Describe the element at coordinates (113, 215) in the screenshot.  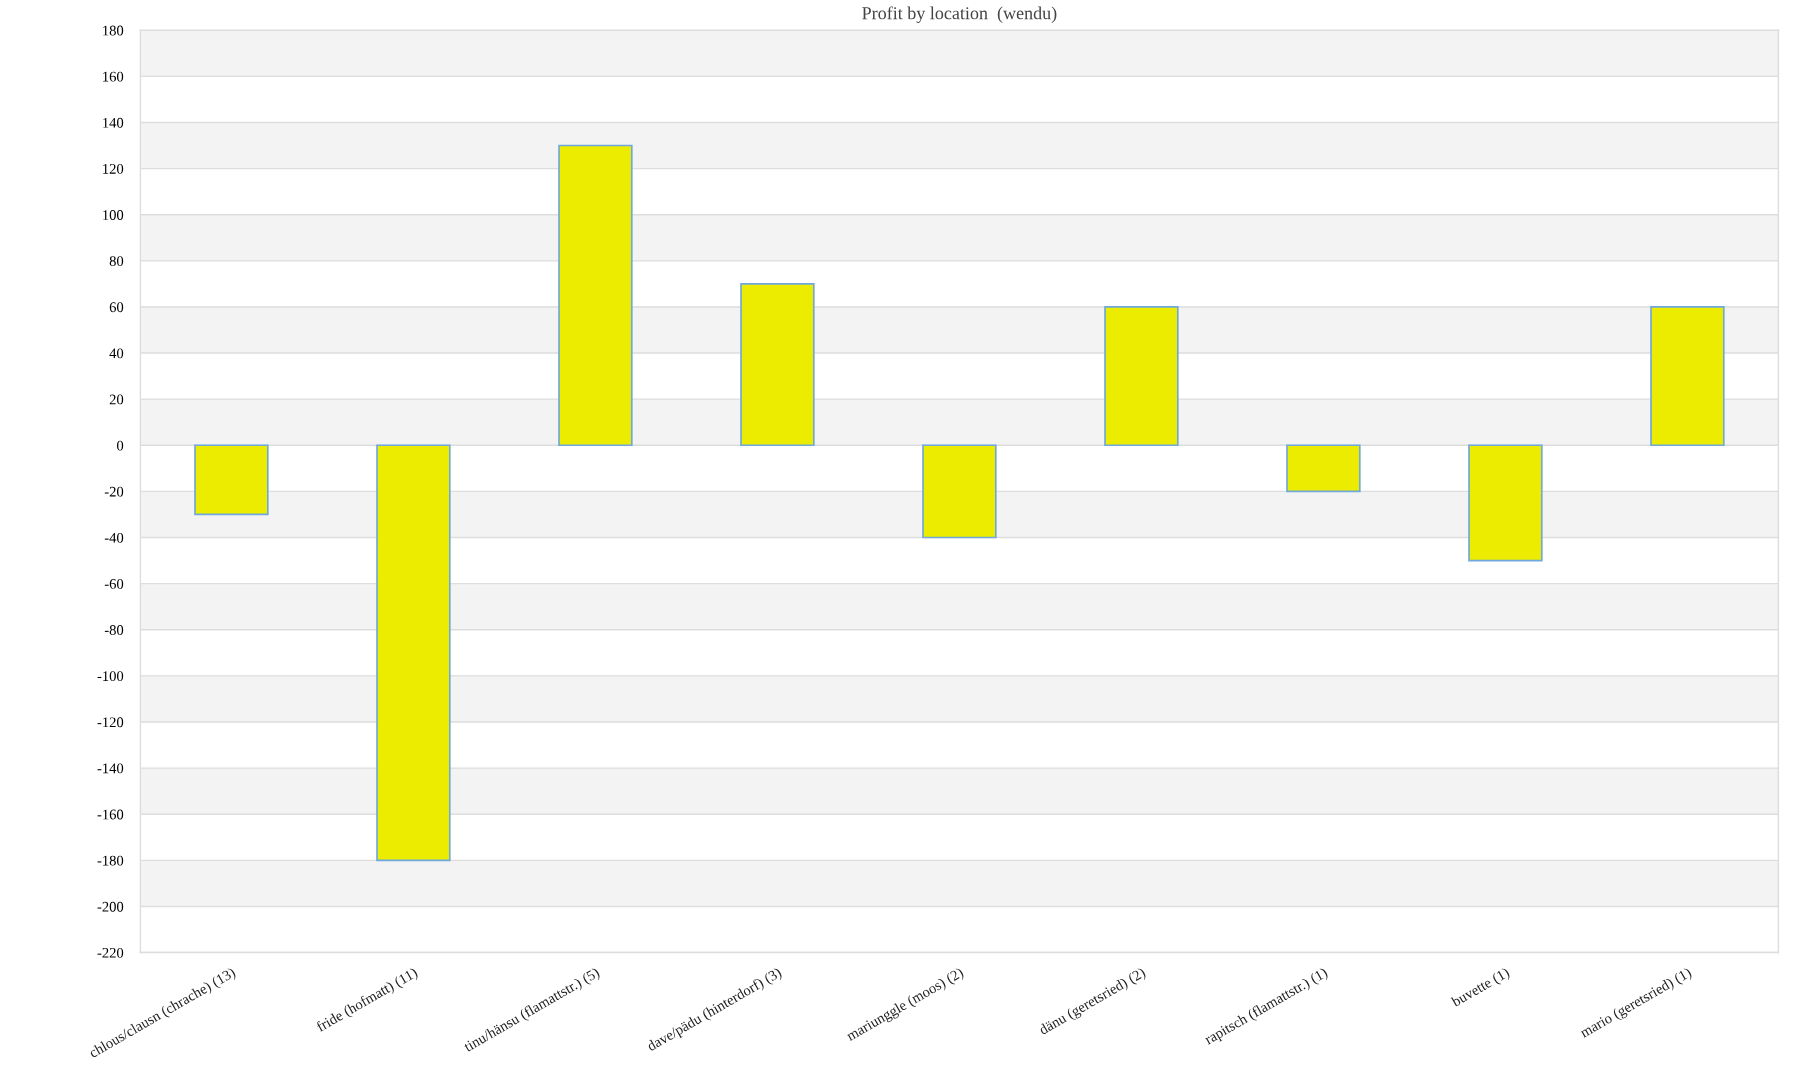
I see `y-tick-label: 100` at that location.